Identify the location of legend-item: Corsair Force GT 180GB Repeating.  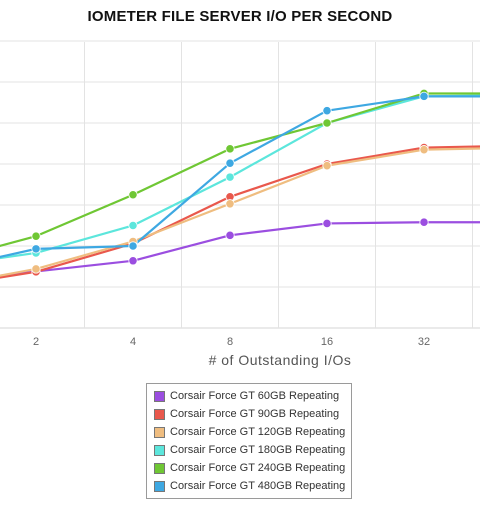
(249, 450).